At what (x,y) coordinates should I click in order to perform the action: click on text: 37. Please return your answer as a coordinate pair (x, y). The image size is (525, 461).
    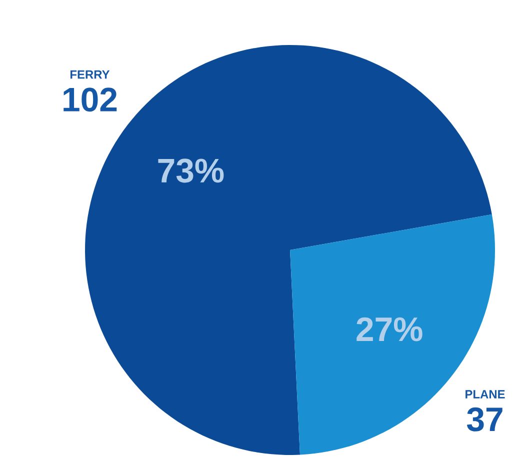
    Looking at the image, I should click on (484, 419).